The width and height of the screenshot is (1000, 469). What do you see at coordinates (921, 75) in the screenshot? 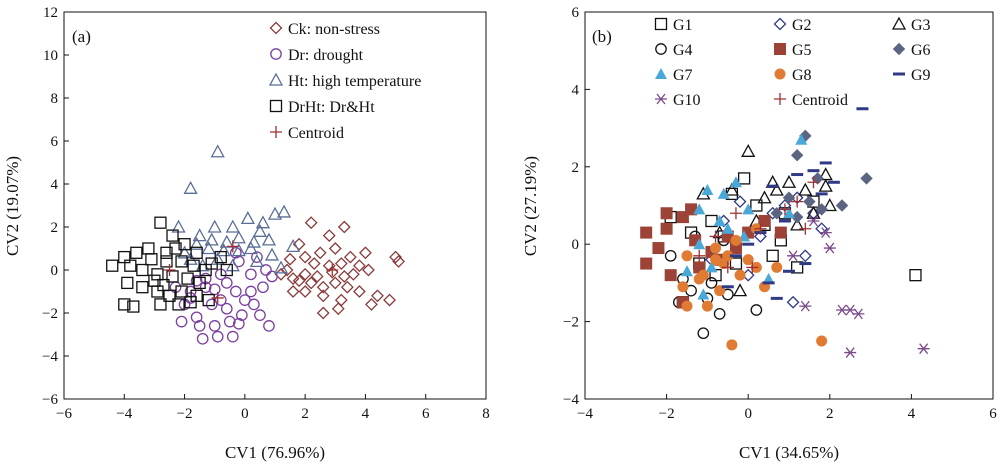
I see `legend-label-b-g9: G9` at bounding box center [921, 75].